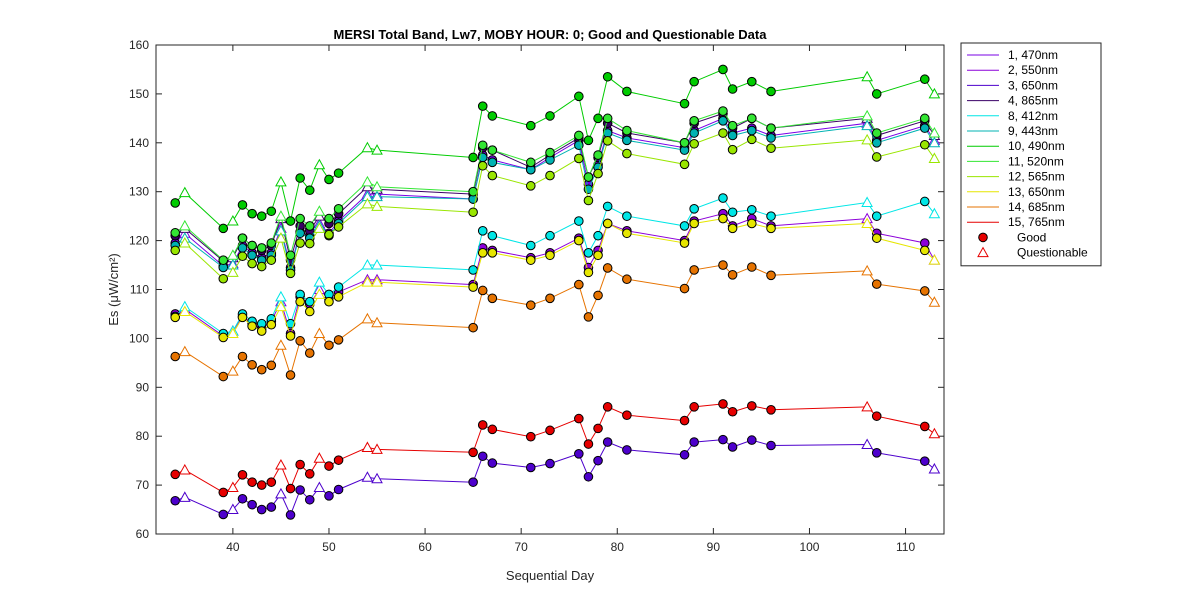 The height and width of the screenshot is (600, 1200). I want to click on legend-entry: 4, 865nm, so click(1033, 101).